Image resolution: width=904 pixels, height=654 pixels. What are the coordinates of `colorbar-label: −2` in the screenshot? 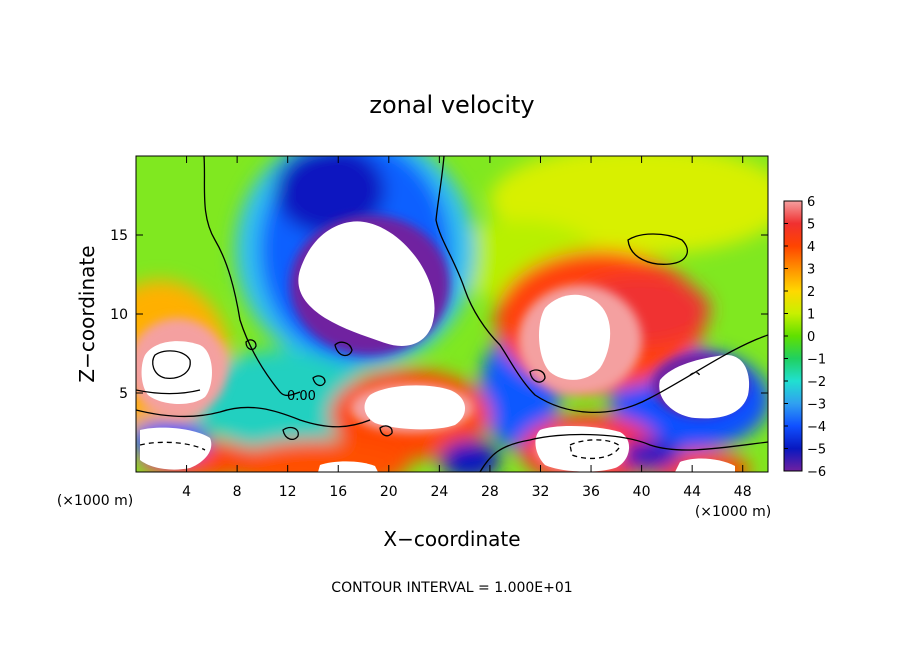 It's located at (816, 382).